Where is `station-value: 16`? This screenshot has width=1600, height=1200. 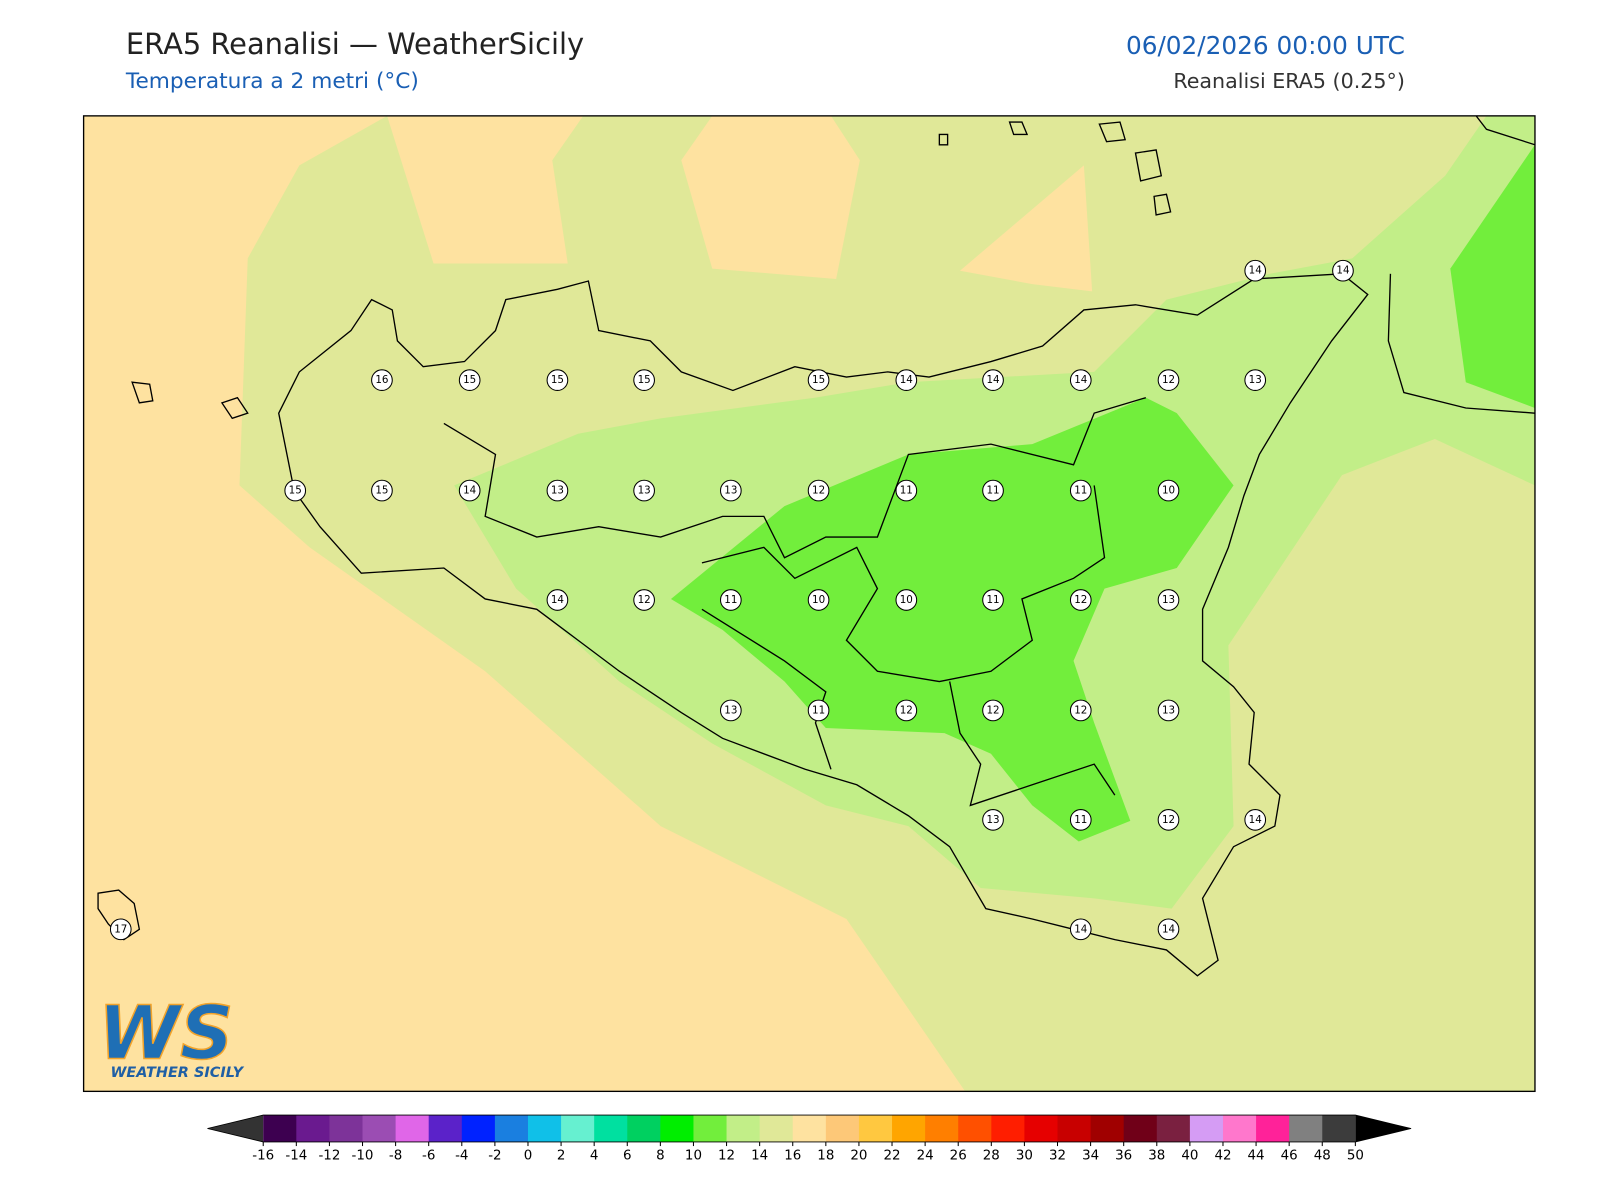
station-value: 16 is located at coordinates (381, 380).